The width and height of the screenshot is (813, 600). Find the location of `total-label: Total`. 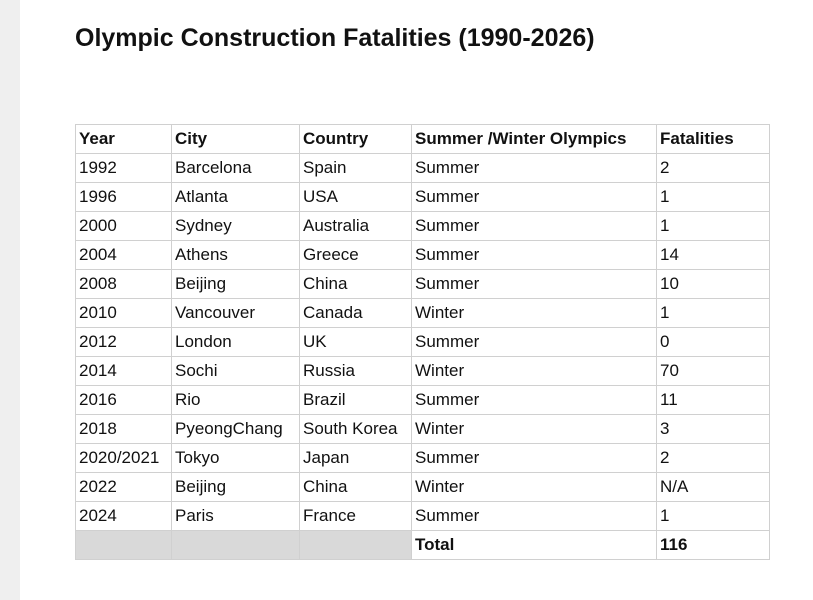

total-label: Total is located at coordinates (534, 545).